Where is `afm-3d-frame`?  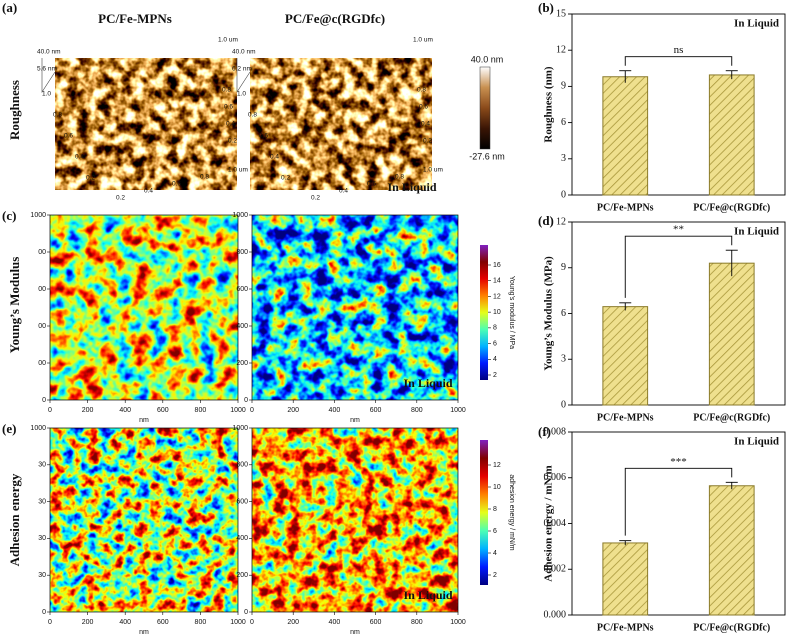
afm-3d-frame is located at coordinates (243, 76).